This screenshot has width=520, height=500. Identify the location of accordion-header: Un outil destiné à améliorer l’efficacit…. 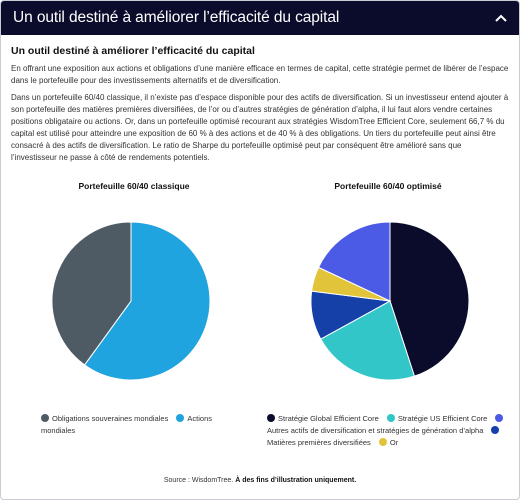
(260, 18).